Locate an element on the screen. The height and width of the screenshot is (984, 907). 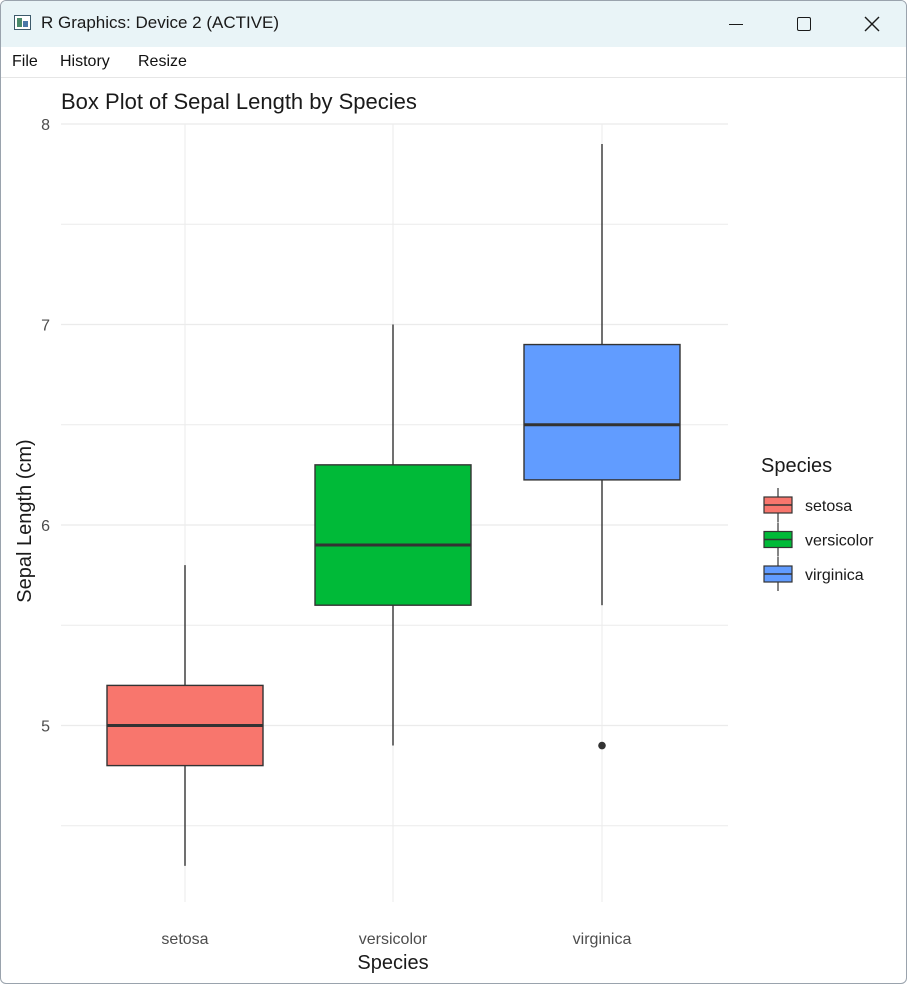
minimize-icon is located at coordinates (736, 24).